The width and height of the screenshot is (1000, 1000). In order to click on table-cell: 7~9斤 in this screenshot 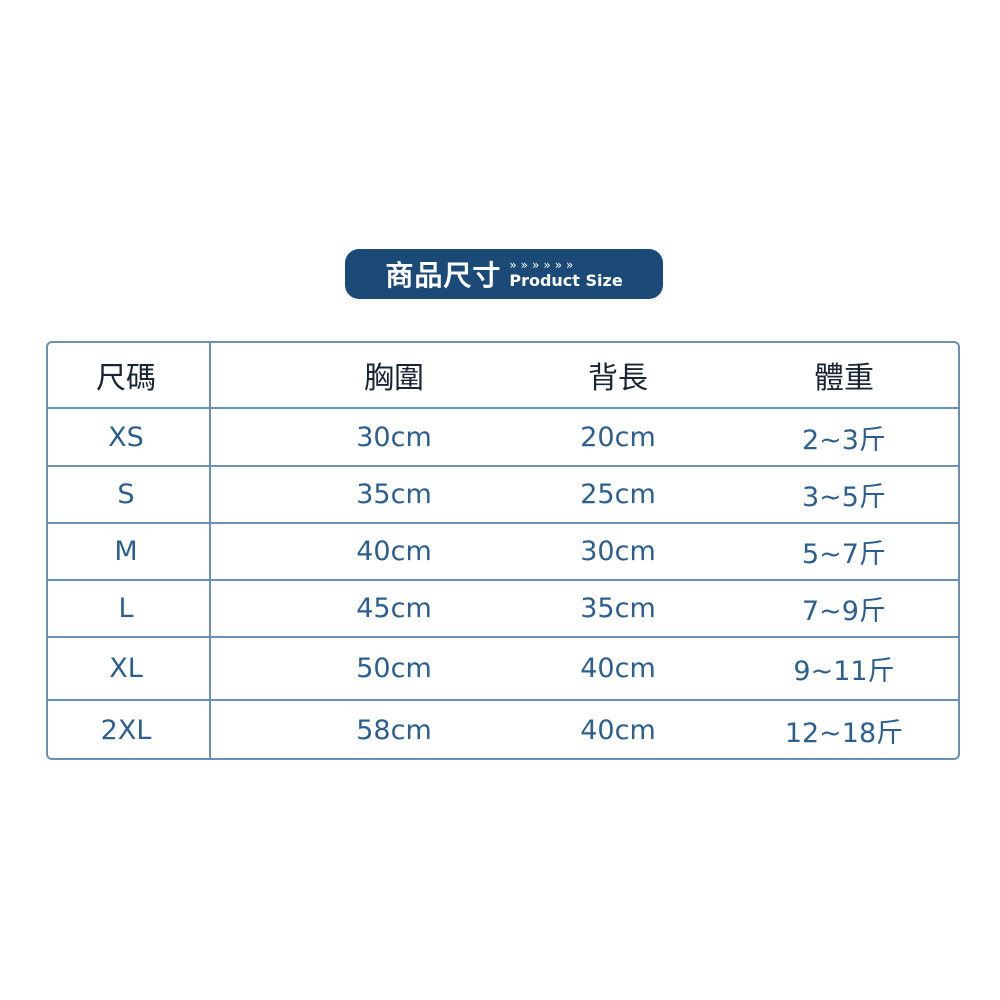, I will do `click(844, 611)`.